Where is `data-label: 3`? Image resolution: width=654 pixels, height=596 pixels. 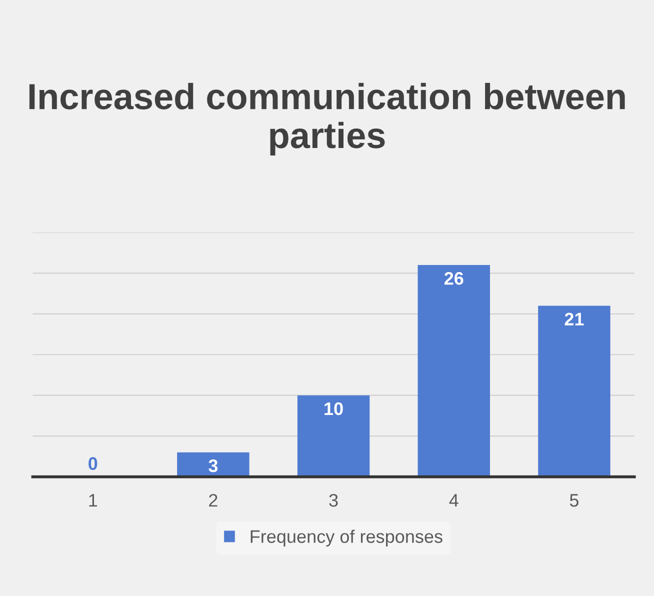 data-label: 3 is located at coordinates (213, 465).